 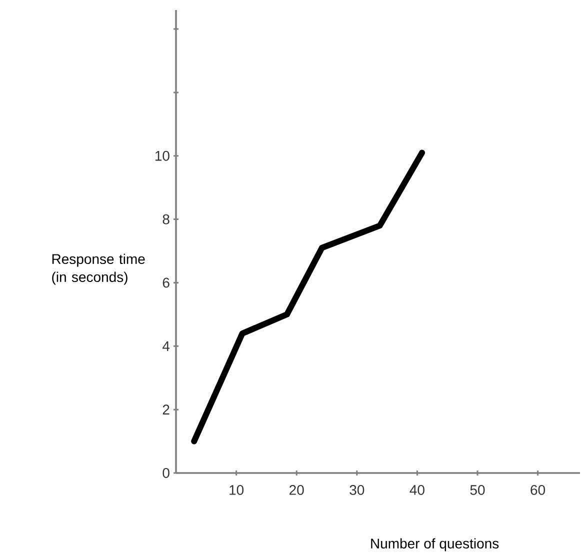 I want to click on x-tick-label: 40, so click(x=417, y=490).